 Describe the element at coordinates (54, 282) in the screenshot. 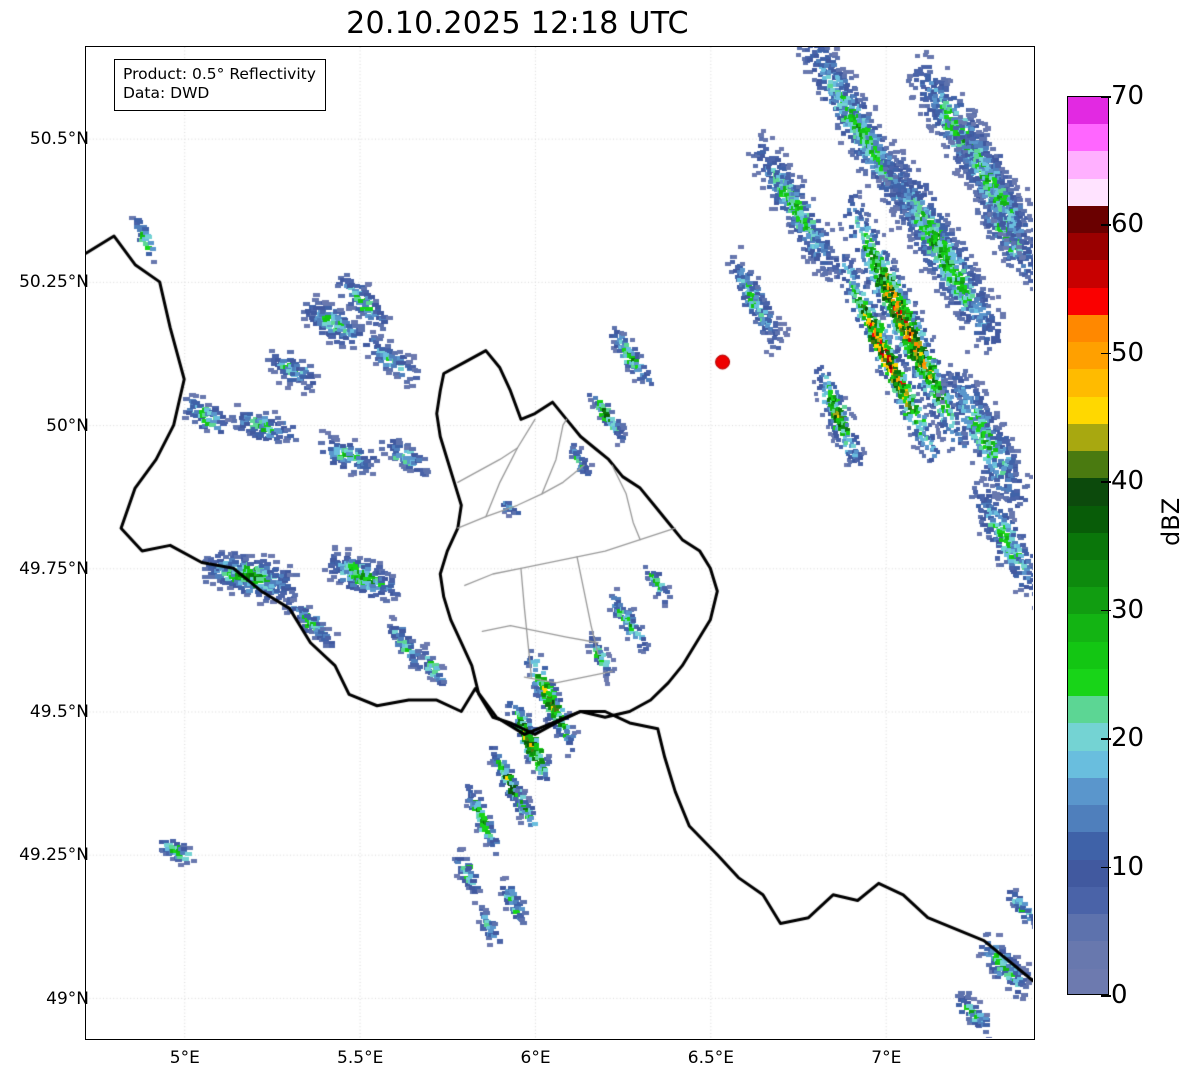

I see `y-tick-label: 50.25°N` at that location.